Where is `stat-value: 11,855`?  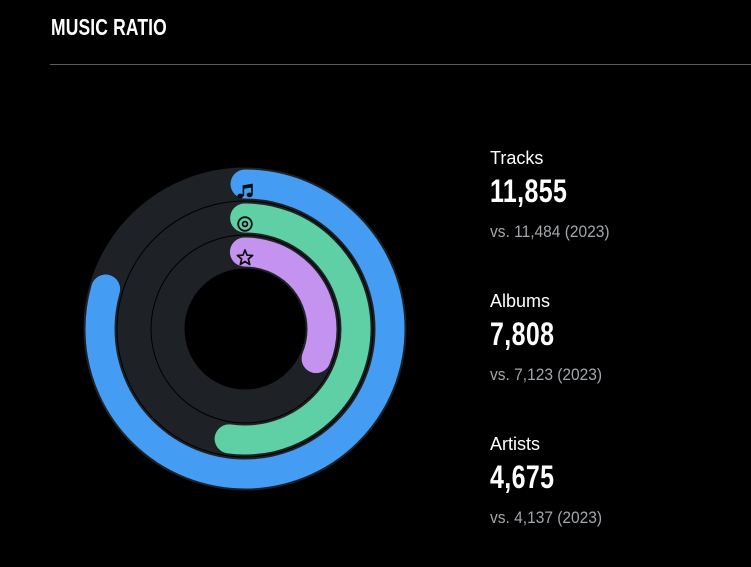
stat-value: 11,855 is located at coordinates (553, 194).